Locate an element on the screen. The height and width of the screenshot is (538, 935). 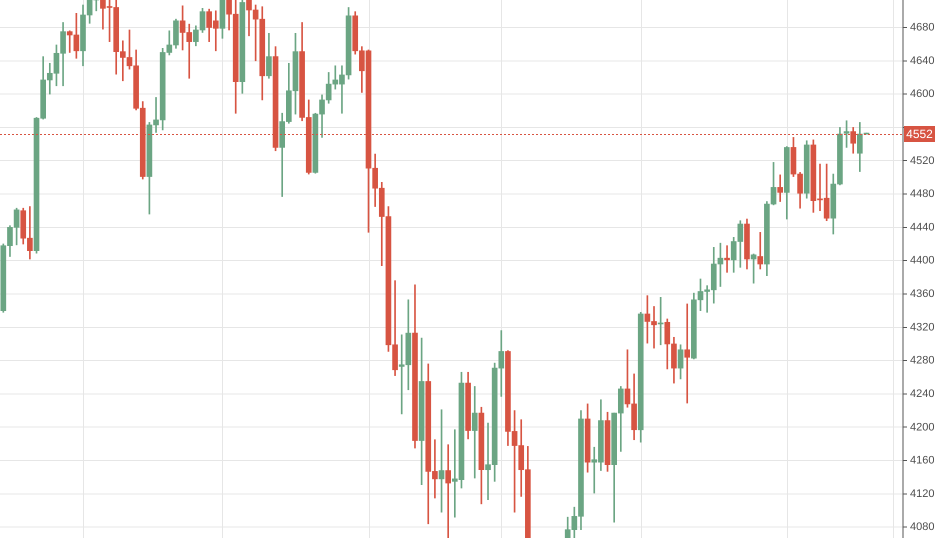
y-tick-label: 4240 is located at coordinates (922, 394).